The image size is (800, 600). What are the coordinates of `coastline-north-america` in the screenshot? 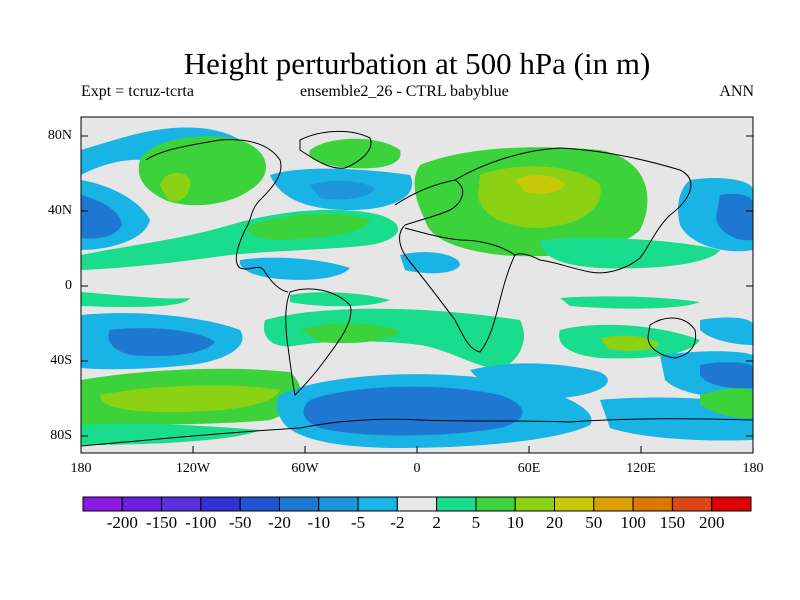 It's located at (217, 216).